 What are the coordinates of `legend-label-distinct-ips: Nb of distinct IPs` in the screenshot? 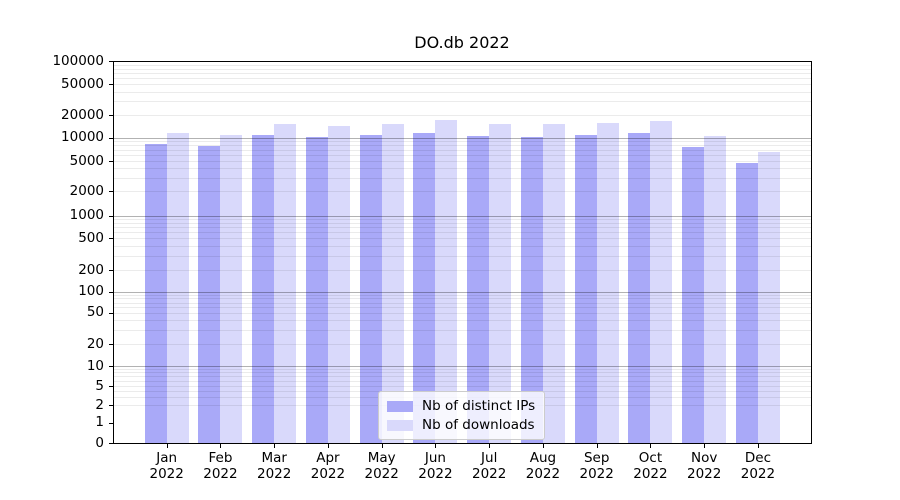 It's located at (479, 406).